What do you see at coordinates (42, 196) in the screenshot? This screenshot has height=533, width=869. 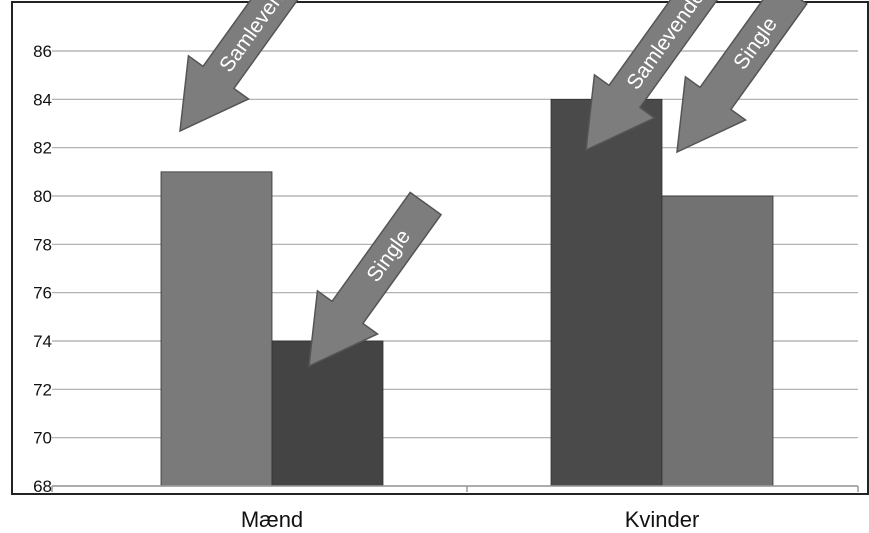 I see `y-tick-label: 80` at bounding box center [42, 196].